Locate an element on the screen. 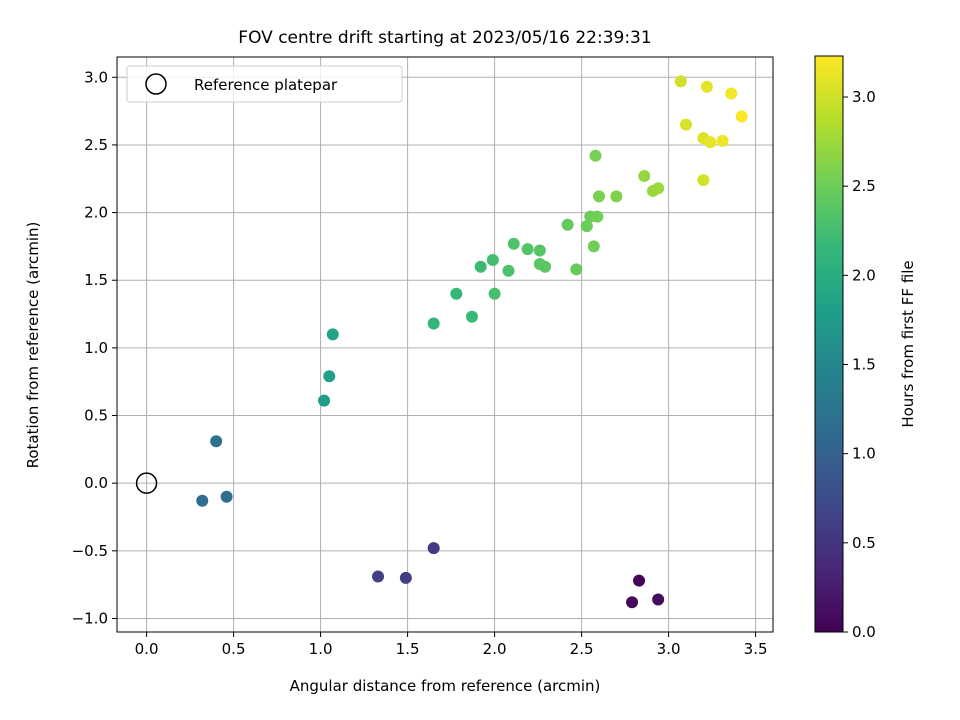  colorbar-tick-label: 3.0 is located at coordinates (864, 97).